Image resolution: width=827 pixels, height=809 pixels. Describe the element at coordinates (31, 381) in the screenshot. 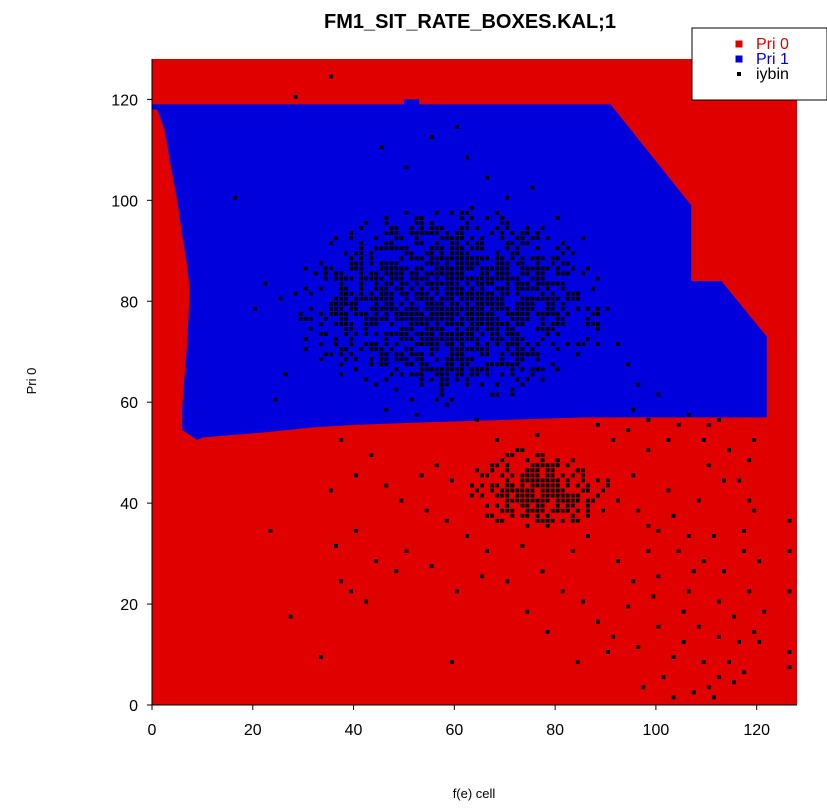

I see `y-axis-label: Pri 0` at that location.